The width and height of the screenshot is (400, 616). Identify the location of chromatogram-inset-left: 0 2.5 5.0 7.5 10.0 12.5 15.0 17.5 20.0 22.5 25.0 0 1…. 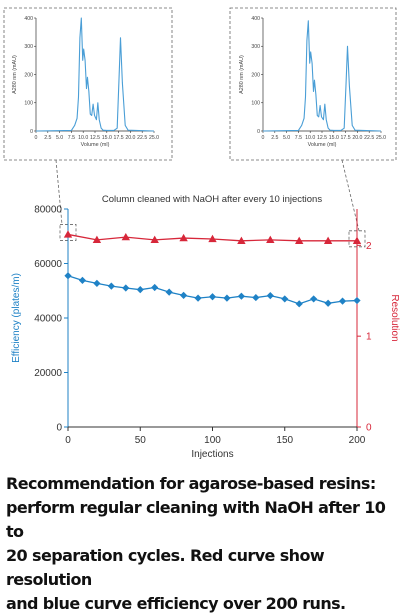
(88, 84).